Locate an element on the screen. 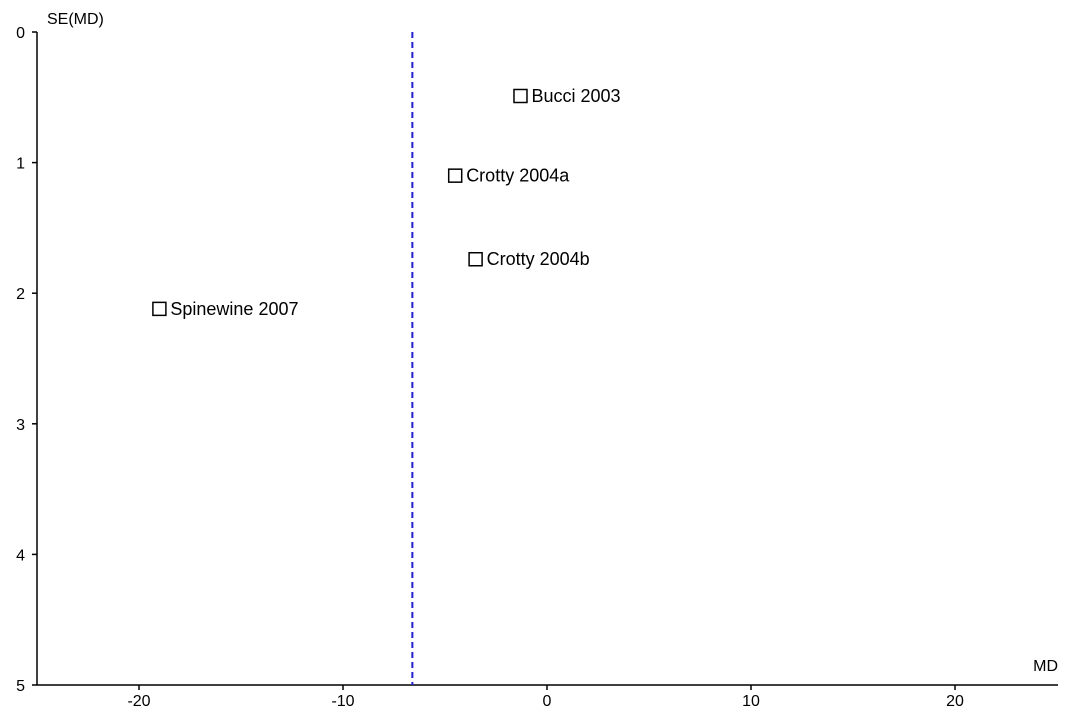  study-label: Bucci 2003 is located at coordinates (575, 96).